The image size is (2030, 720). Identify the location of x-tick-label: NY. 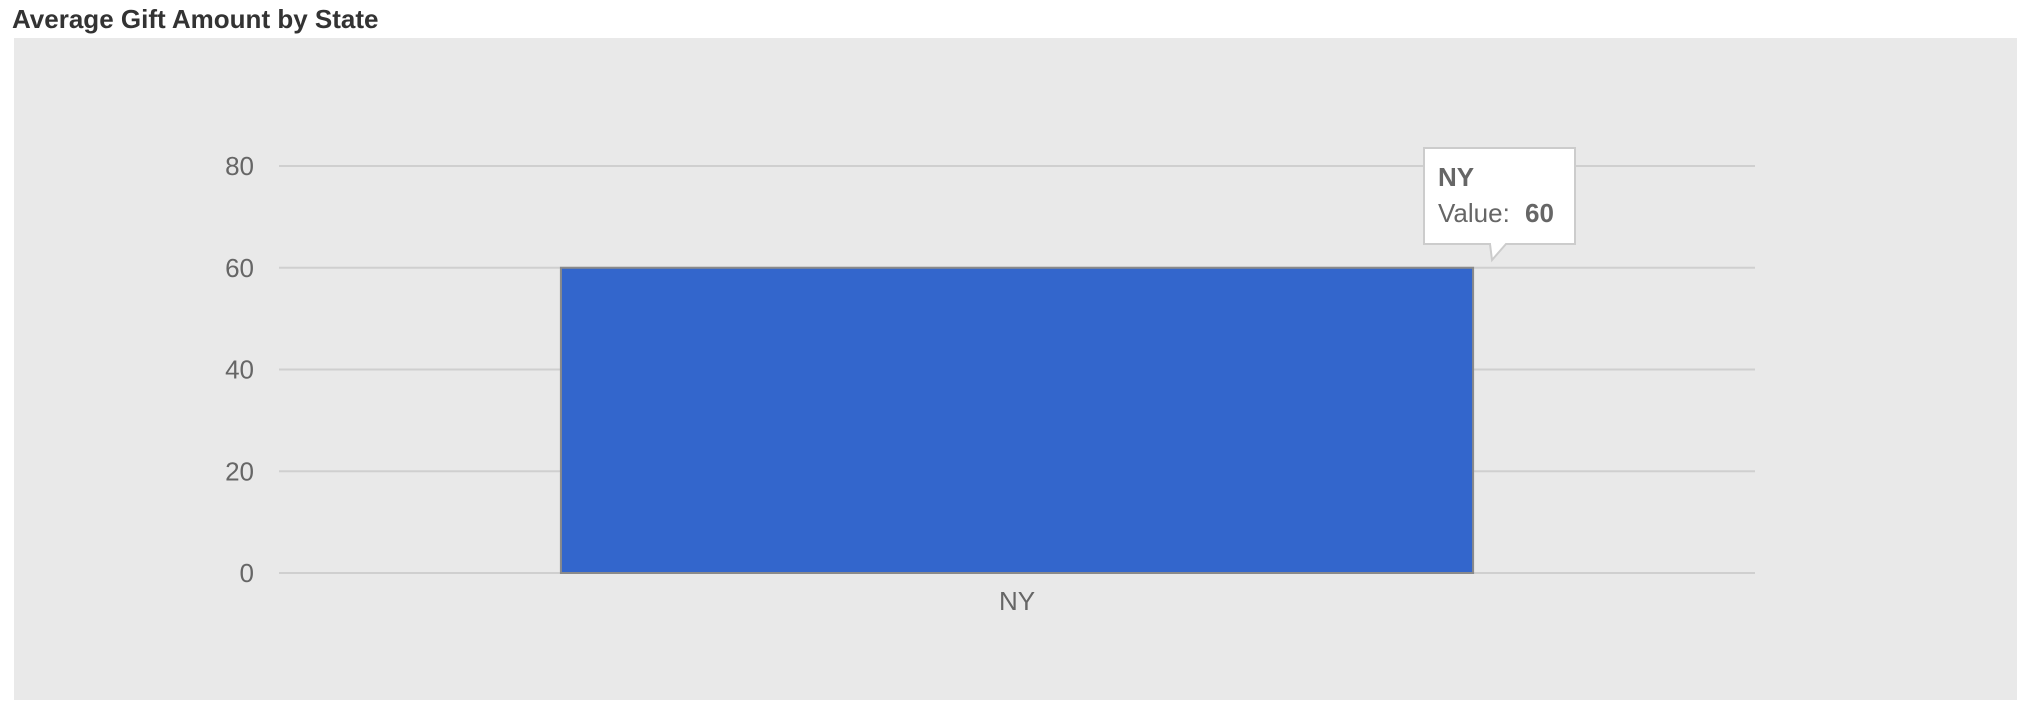
(1017, 601).